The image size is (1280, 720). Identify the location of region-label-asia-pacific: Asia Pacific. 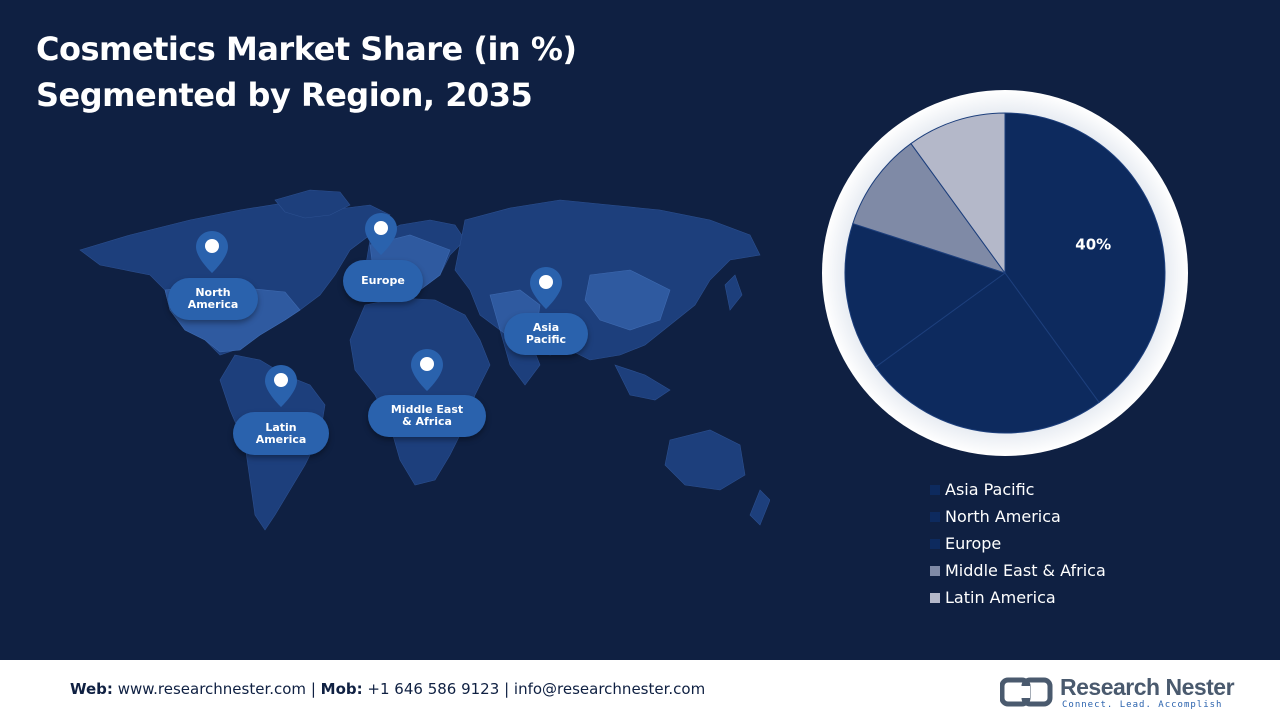
(546, 334).